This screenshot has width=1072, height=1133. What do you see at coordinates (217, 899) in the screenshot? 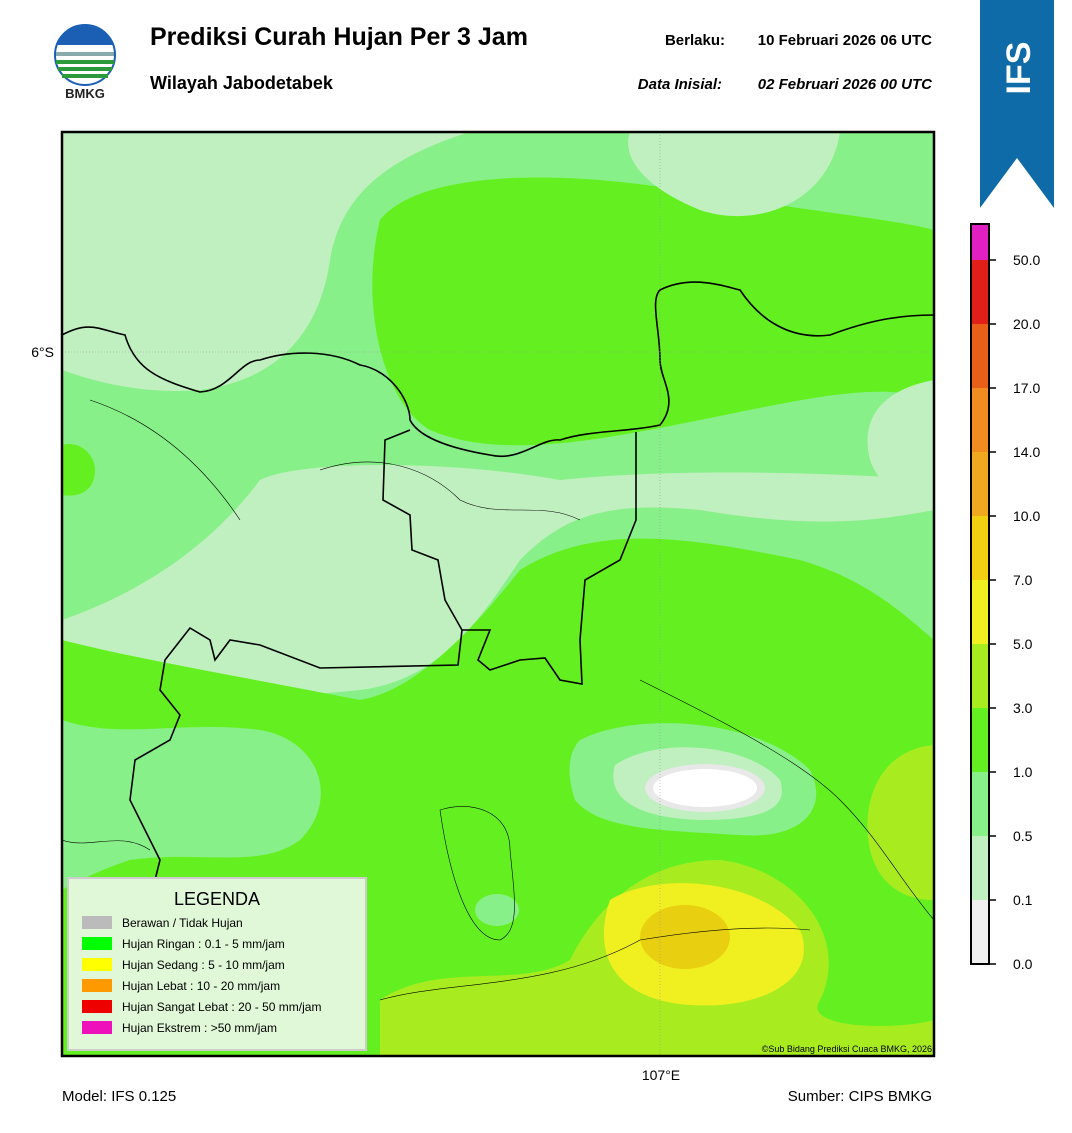
I see `legend-title: LEGENDA` at bounding box center [217, 899].